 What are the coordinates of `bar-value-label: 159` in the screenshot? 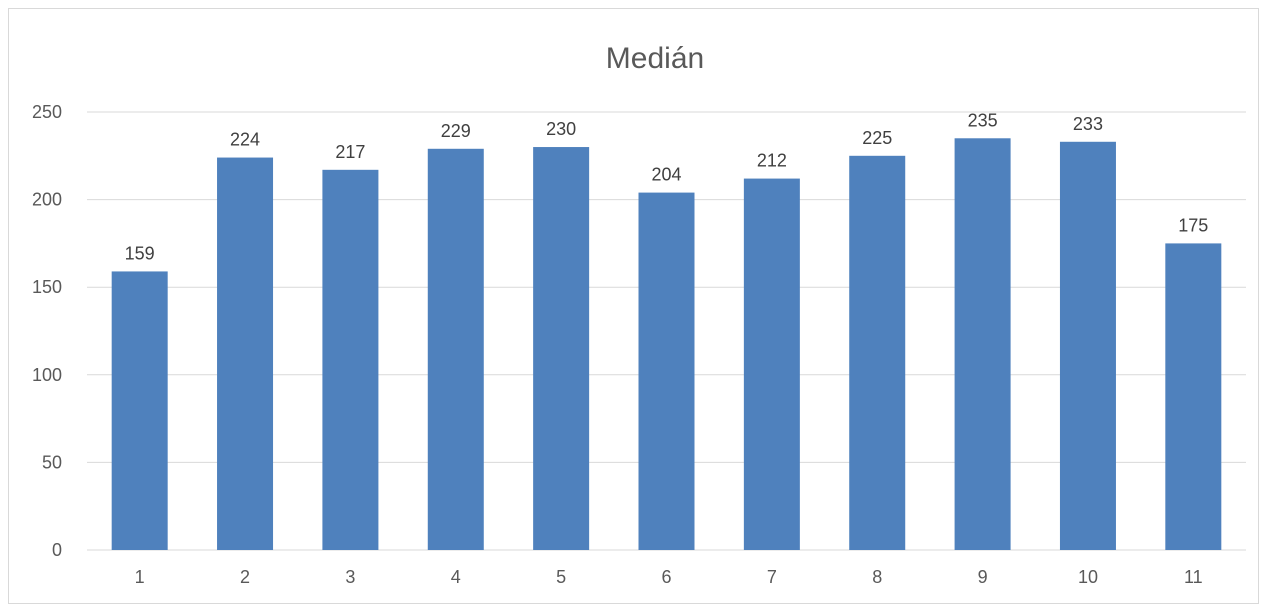 It's located at (140, 253).